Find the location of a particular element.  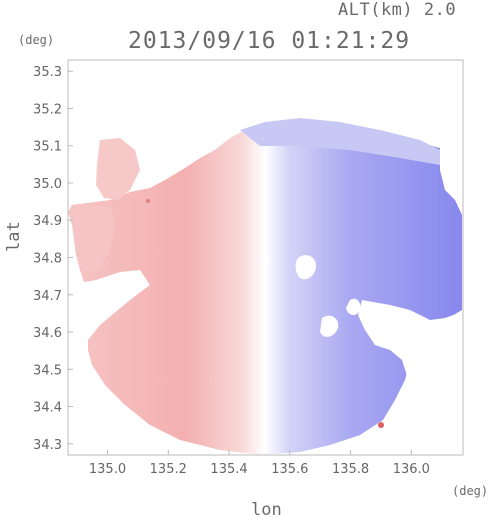

y-tick-label: 35.1 is located at coordinates (47, 147).